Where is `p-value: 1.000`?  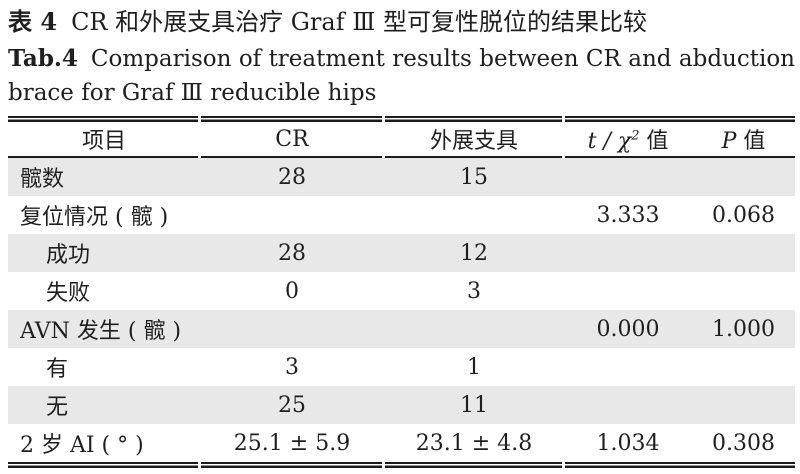 p-value: 1.000 is located at coordinates (743, 329).